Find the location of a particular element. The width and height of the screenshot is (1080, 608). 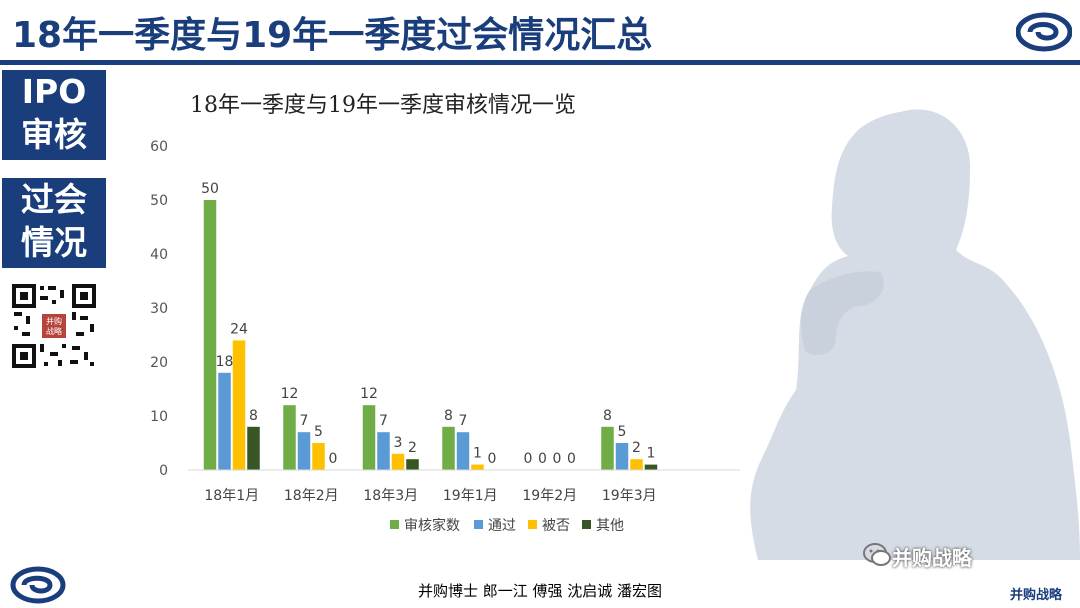

slide-title: 18年一季度与19年一季度过会情况汇总 is located at coordinates (332, 35).